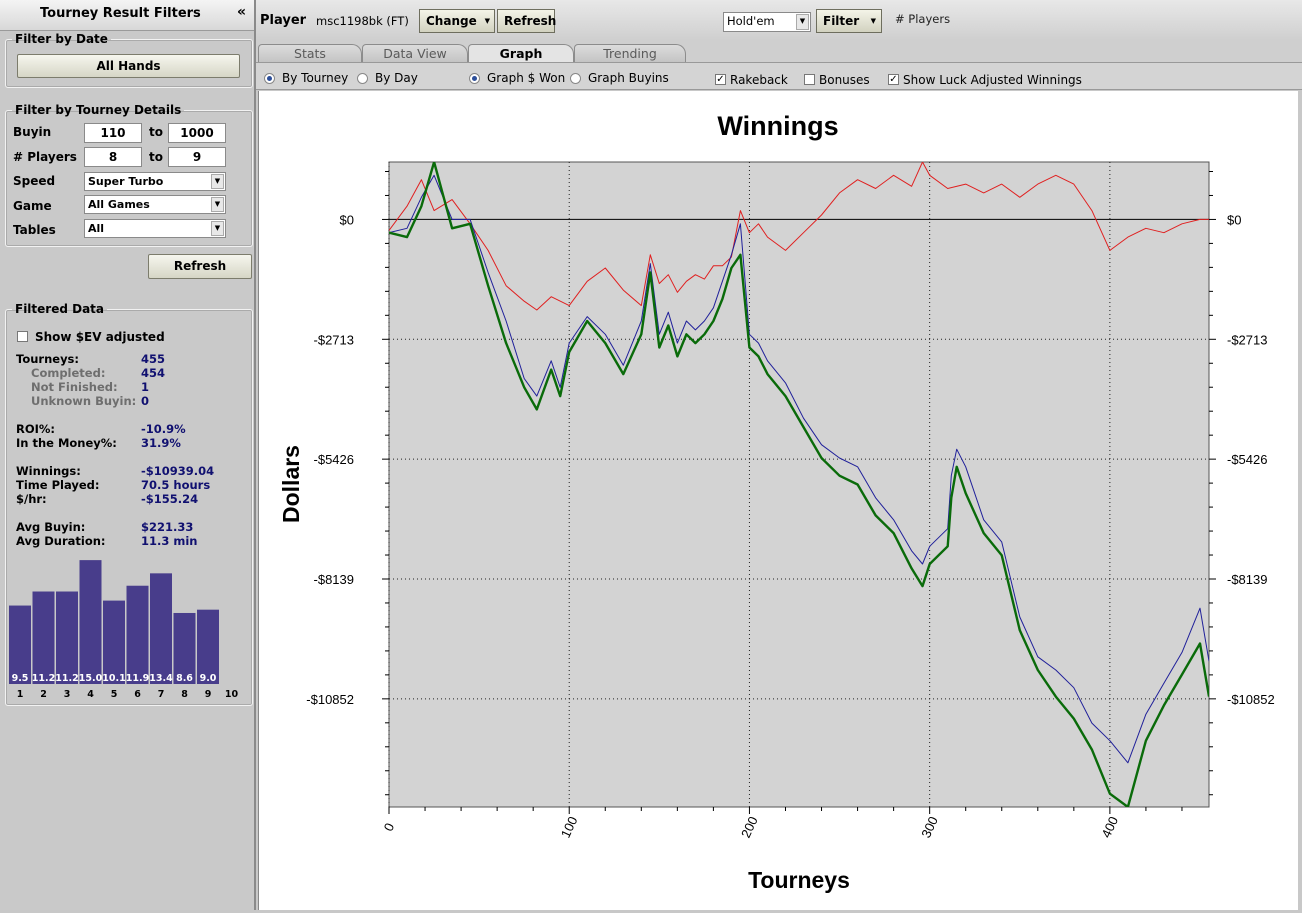  I want to click on chart-title: Winnings, so click(777, 126).